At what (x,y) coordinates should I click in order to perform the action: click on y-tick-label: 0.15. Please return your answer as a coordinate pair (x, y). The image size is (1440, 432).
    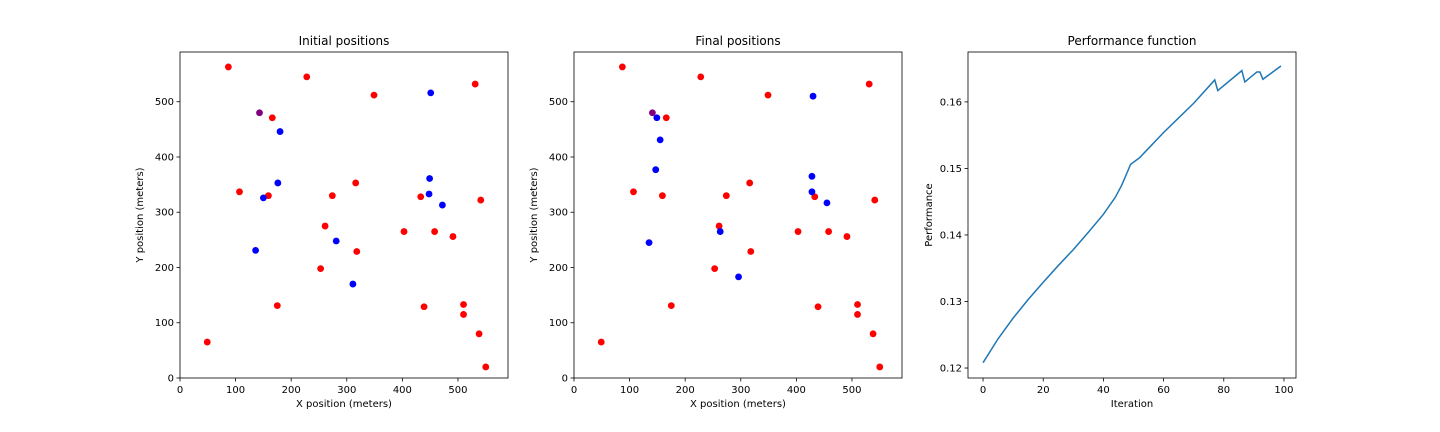
    Looking at the image, I should click on (951, 169).